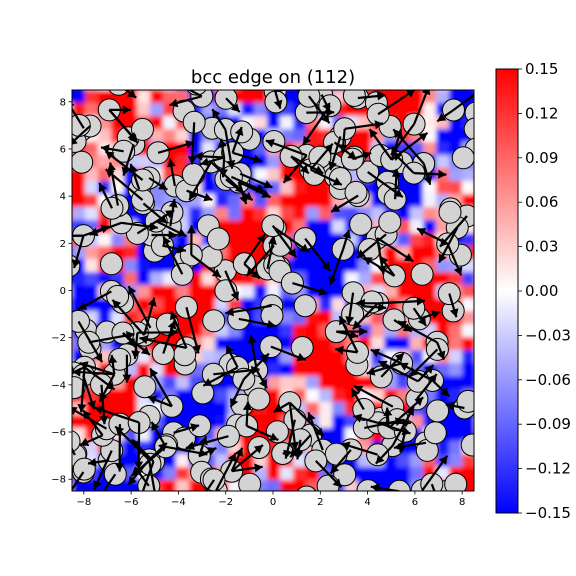 Image resolution: width=576 pixels, height=576 pixels. Describe the element at coordinates (270, 499) in the screenshot. I see `x-axis: −8 −6 −4 −2 0 2 4 6 8` at that location.